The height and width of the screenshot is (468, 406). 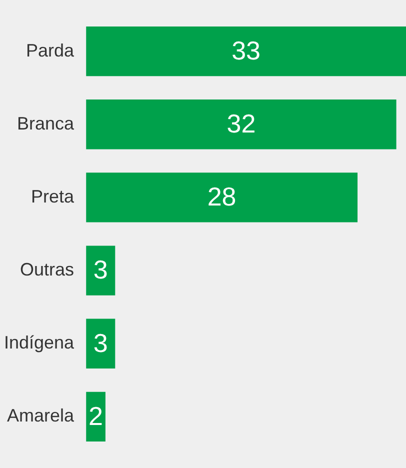 I want to click on data-label: 32, so click(x=241, y=123).